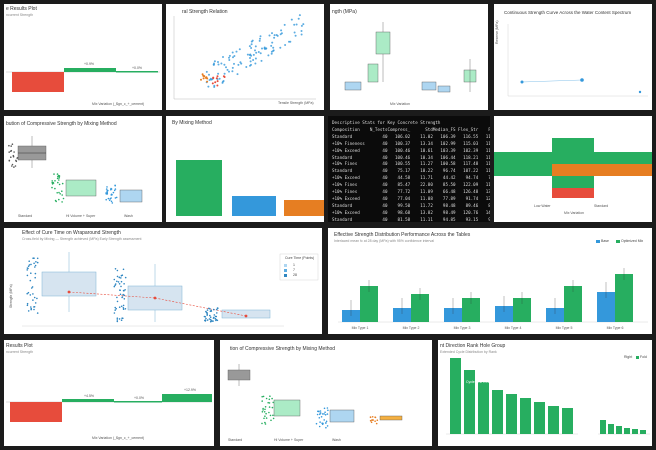  Describe the element at coordinates (643, 357) in the screenshot. I see `side-panel-title: Fold` at that location.